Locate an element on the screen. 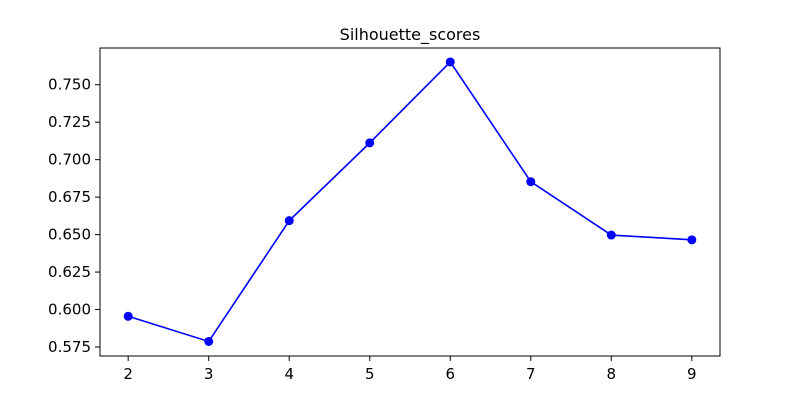 The width and height of the screenshot is (800, 400). y-tick-label: 0.575 is located at coordinates (69, 347).